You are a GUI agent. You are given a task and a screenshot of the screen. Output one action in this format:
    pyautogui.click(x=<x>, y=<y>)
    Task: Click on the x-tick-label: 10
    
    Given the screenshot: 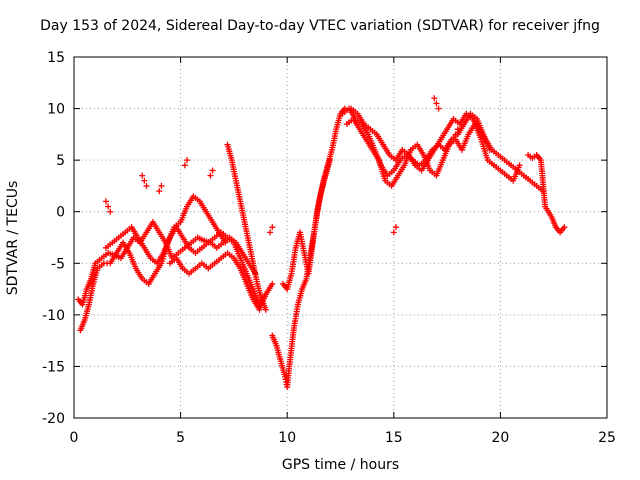 What is the action you would take?
    pyautogui.click(x=287, y=438)
    